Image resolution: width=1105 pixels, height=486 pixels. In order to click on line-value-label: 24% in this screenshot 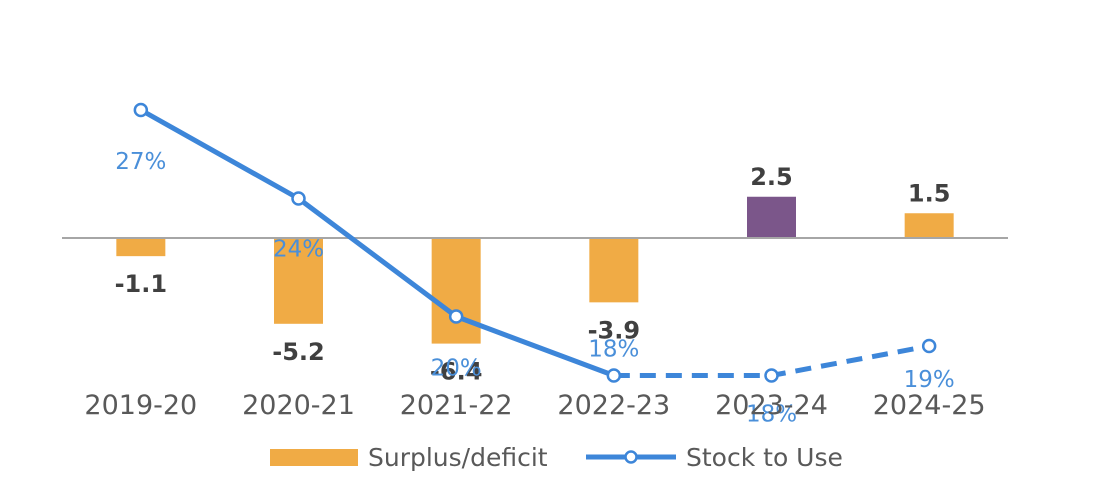, I will do `click(298, 250)`.